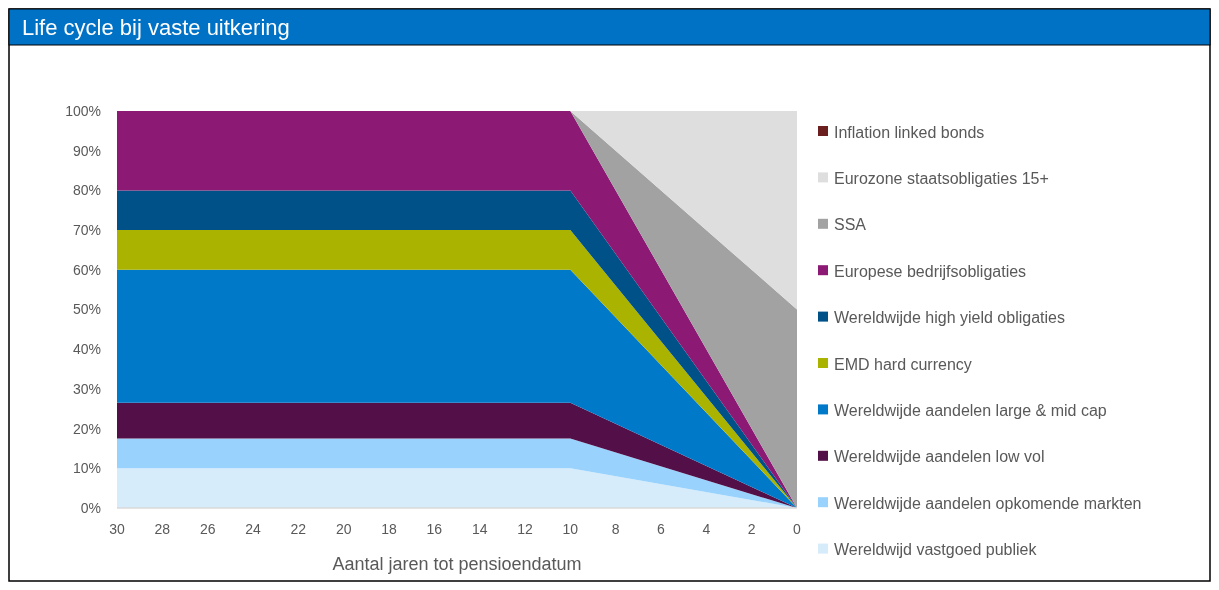 The height and width of the screenshot is (590, 1219). Describe the element at coordinates (90, 507) in the screenshot. I see `y-tick-label: 0%` at that location.